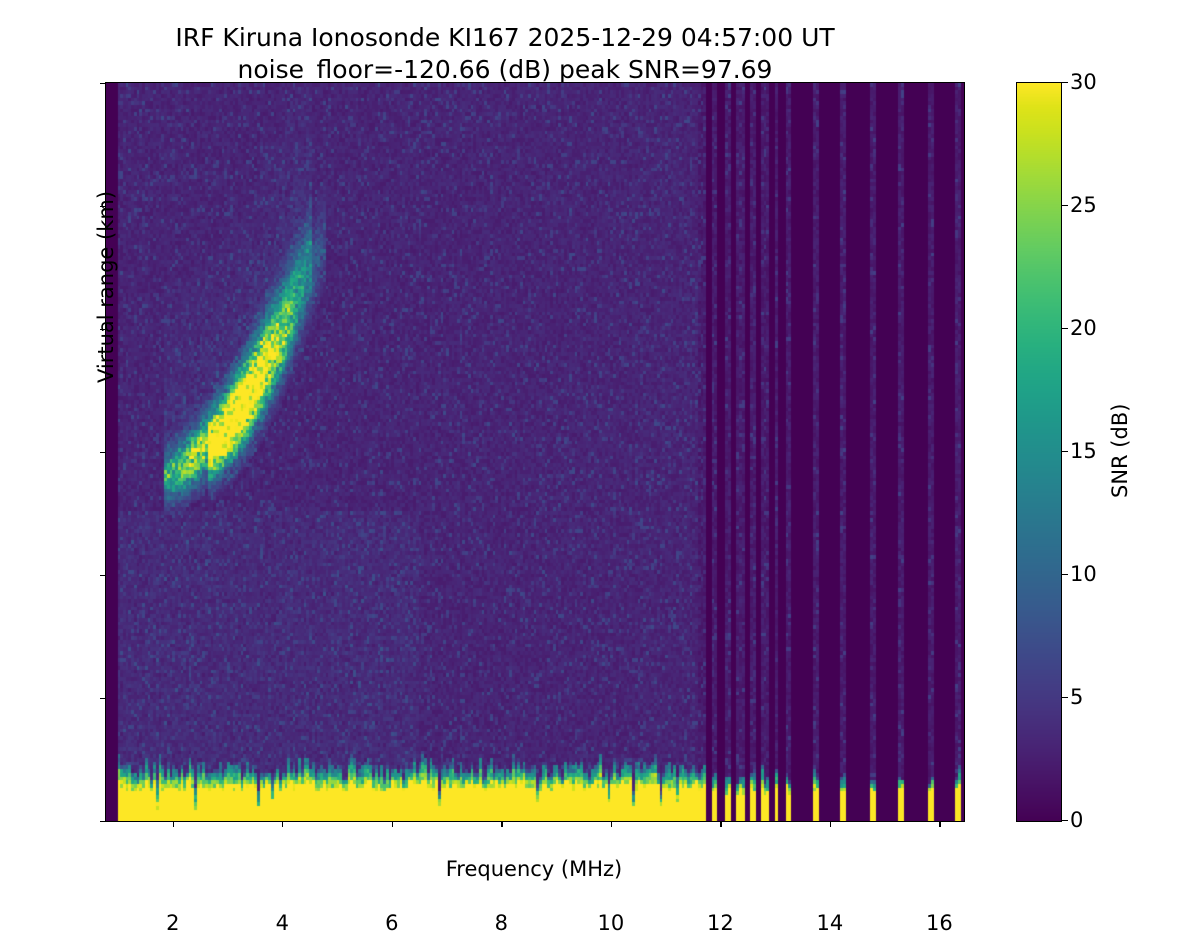  Describe the element at coordinates (106, 286) in the screenshot. I see `y-axis-label: Virtual range (km)` at that location.